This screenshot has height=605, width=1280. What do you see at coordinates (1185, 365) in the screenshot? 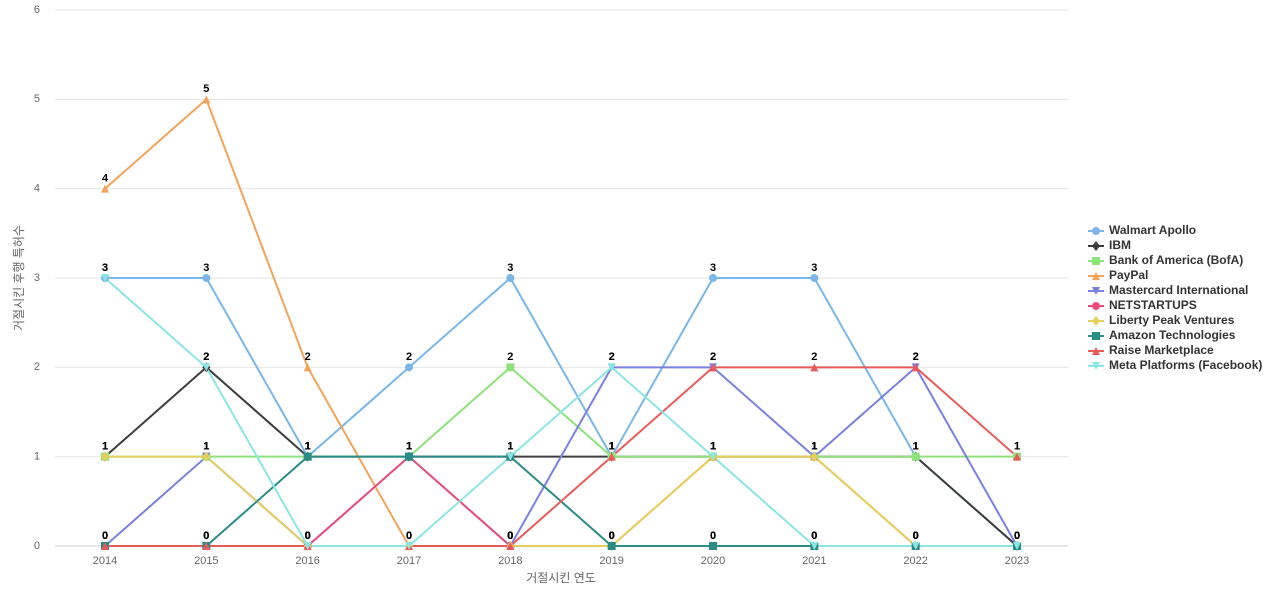
I see `legend-label: Meta Platforms (Facebook)` at bounding box center [1185, 365].